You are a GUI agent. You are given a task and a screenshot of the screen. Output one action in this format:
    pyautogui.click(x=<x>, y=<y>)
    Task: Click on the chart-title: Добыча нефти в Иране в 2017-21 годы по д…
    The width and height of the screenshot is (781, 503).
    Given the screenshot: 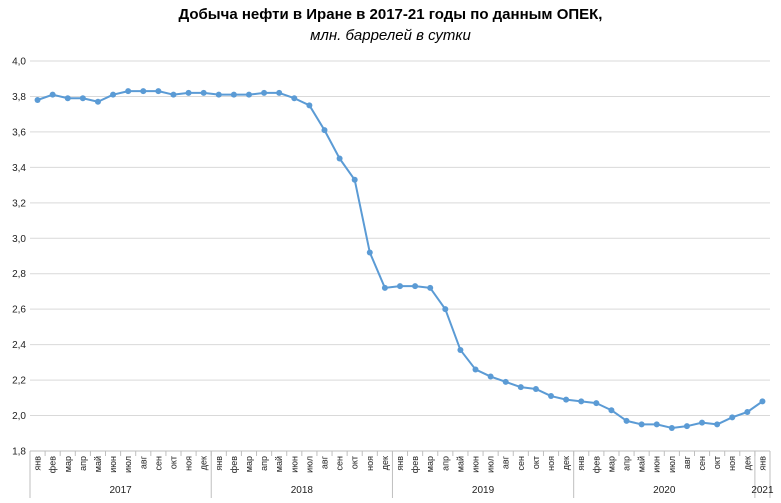 What is the action you would take?
    pyautogui.click(x=390, y=14)
    